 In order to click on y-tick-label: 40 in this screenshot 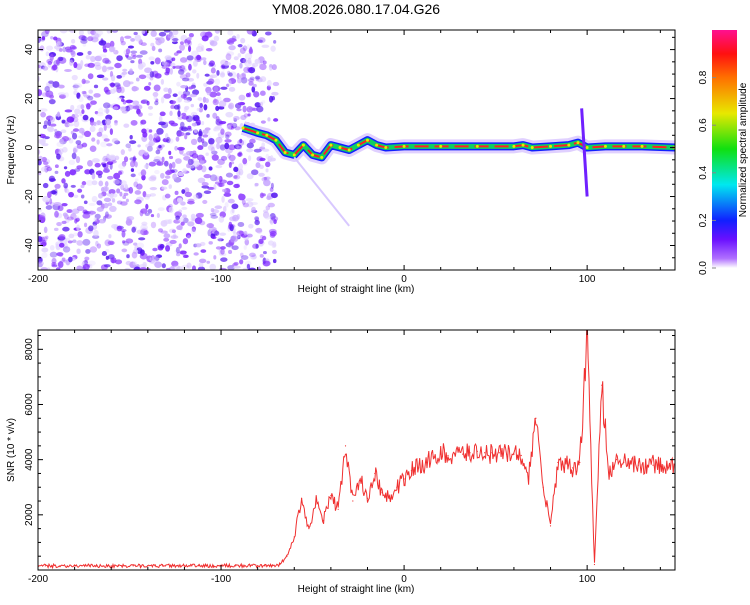, I will do `click(29, 50)`.